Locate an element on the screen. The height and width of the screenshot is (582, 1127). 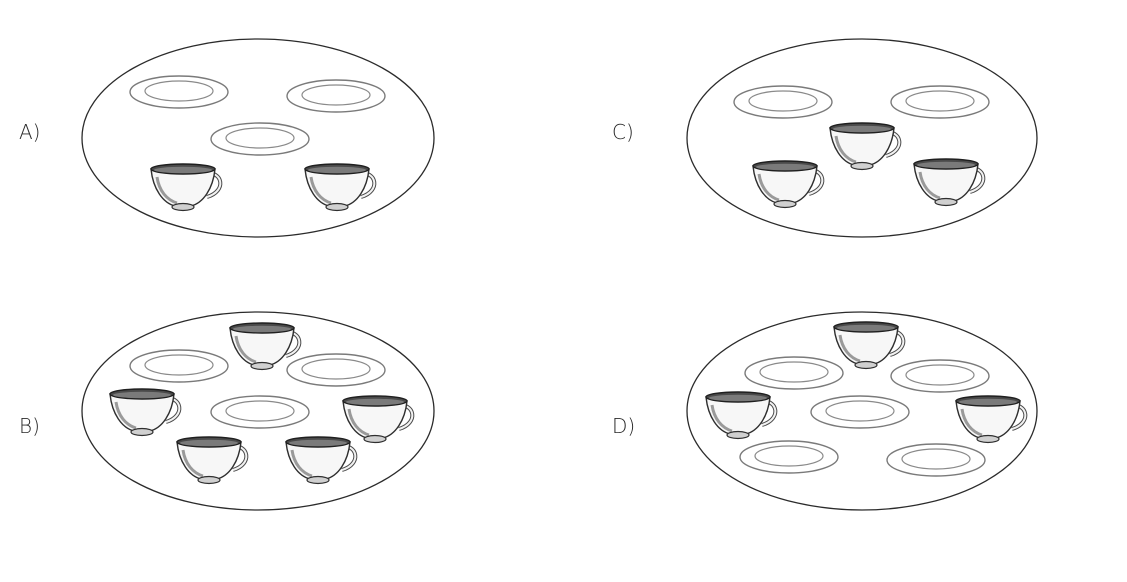
option-c-group is located at coordinates (862, 138).